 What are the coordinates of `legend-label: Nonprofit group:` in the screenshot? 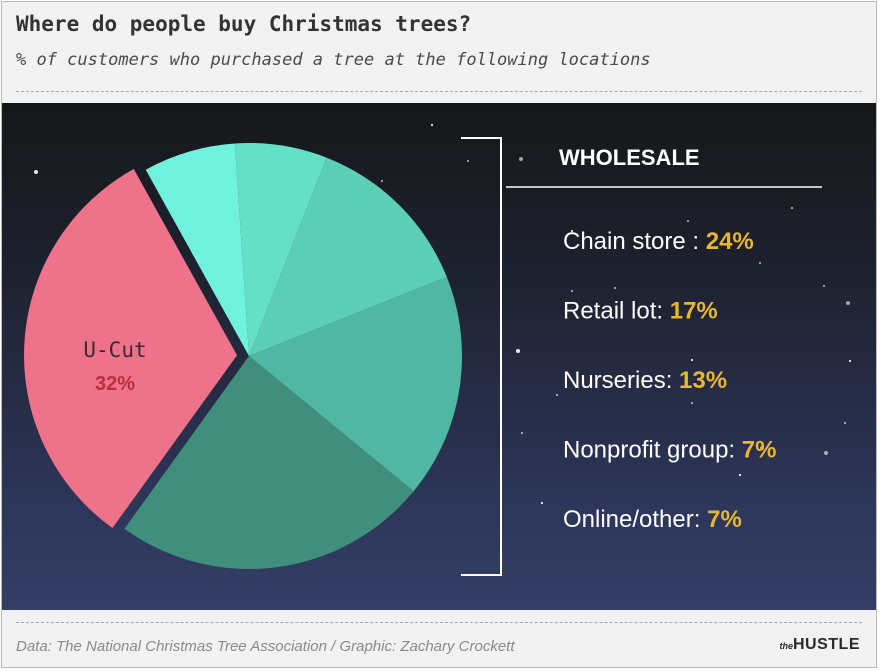 It's located at (652, 450).